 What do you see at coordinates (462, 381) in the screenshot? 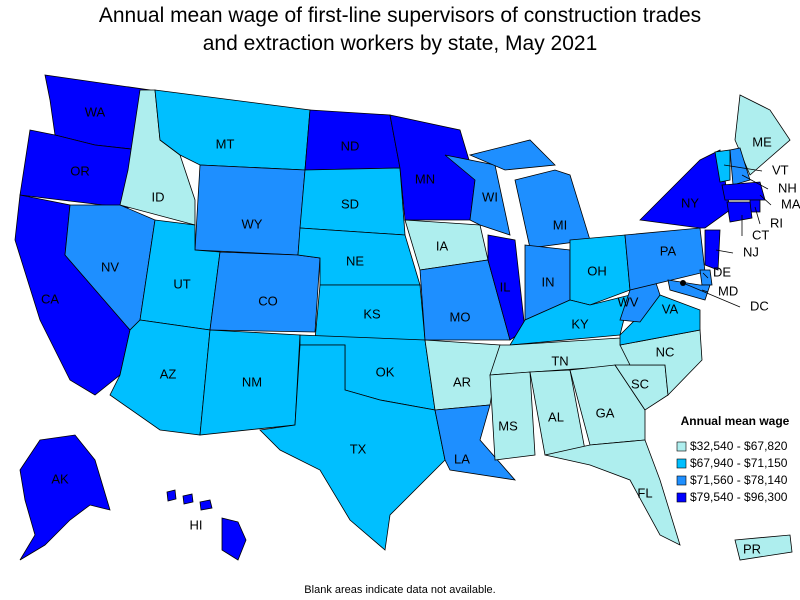
I see `state-label: AR` at bounding box center [462, 381].